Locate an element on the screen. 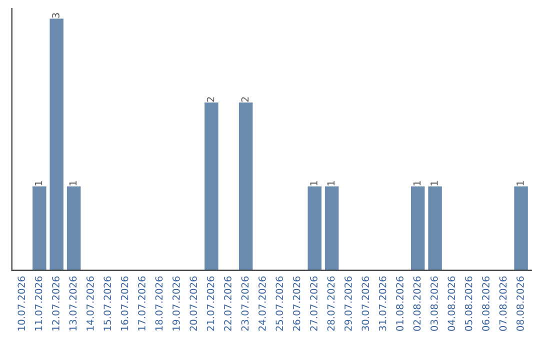 This screenshot has height=340, width=540. x-tick-label: 19.07.2026 is located at coordinates (176, 303).